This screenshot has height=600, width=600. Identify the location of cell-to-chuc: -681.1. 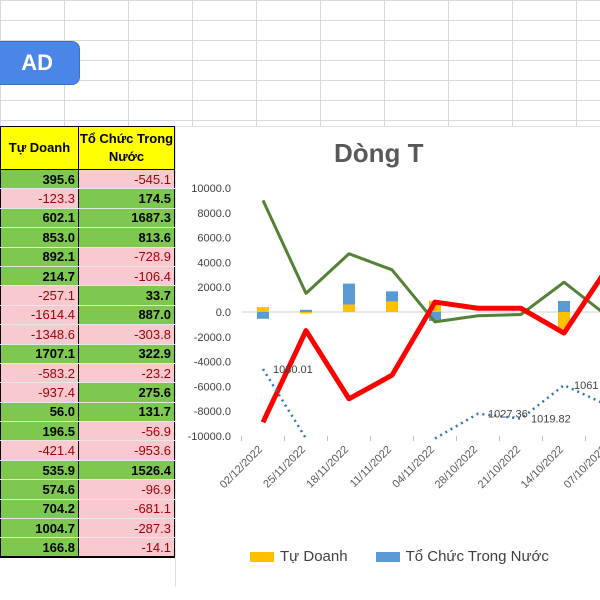
(126, 509).